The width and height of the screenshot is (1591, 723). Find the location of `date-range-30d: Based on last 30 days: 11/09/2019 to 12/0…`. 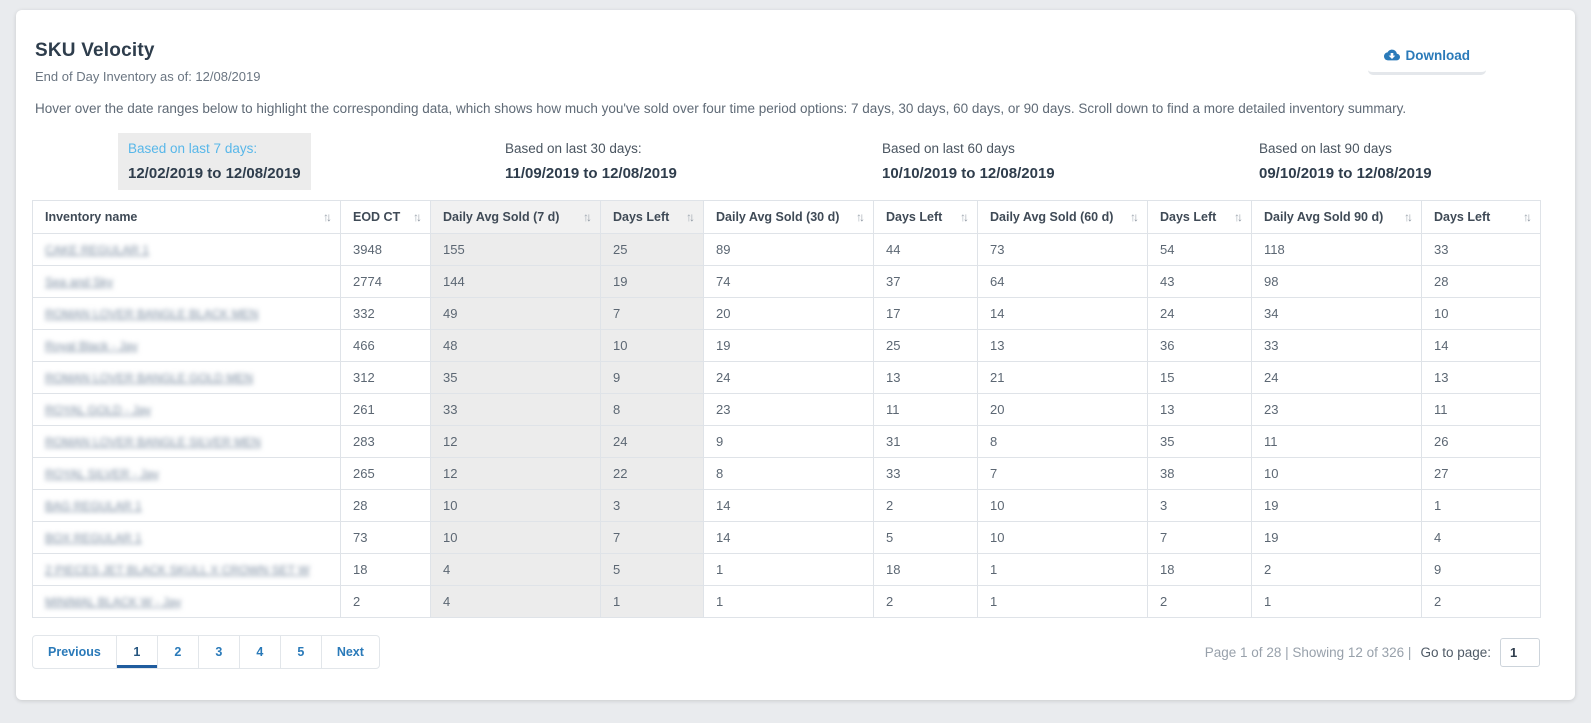

date-range-30d: Based on last 30 days: 11/09/2019 to 12/0… is located at coordinates (597, 161).